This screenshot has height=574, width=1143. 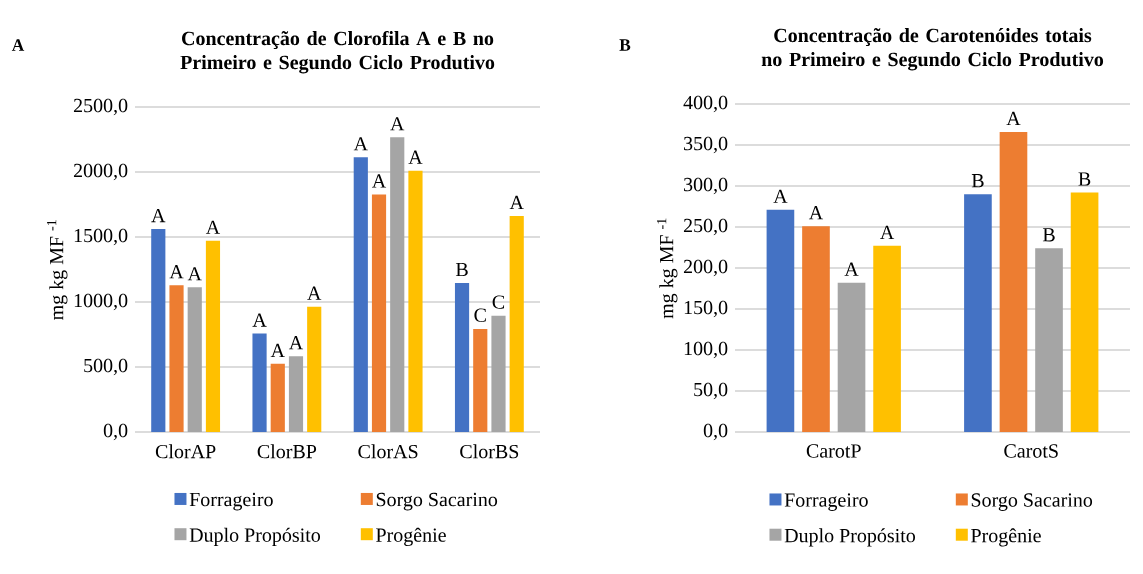 I want to click on y-tick-label: 150,0, so click(x=706, y=309).